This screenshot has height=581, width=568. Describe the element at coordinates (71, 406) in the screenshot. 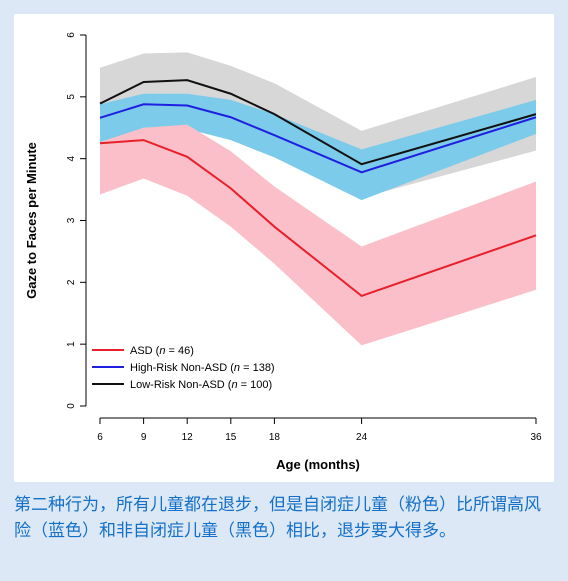

I see `y-tick-label: 0` at that location.